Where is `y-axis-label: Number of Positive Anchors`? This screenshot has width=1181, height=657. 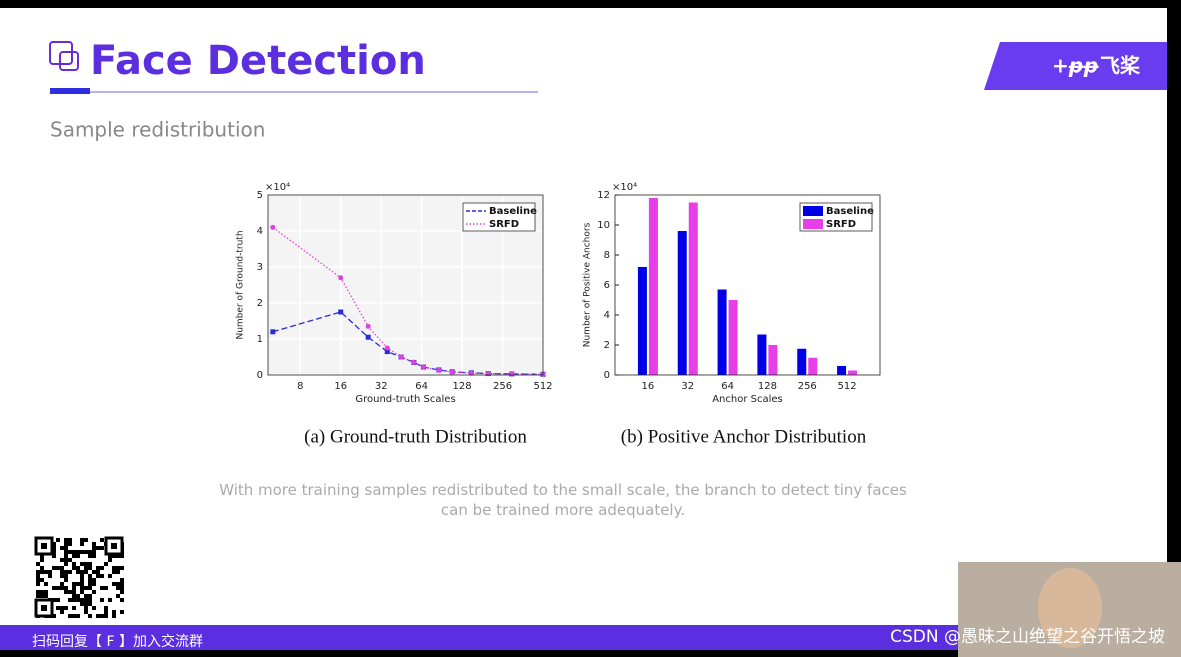 y-axis-label: Number of Positive Anchors is located at coordinates (588, 284).